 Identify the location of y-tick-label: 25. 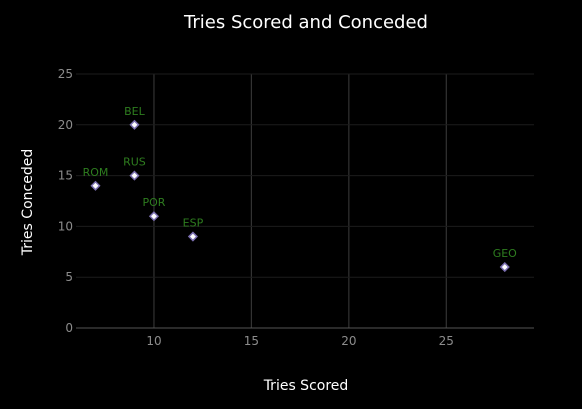
(65, 74).